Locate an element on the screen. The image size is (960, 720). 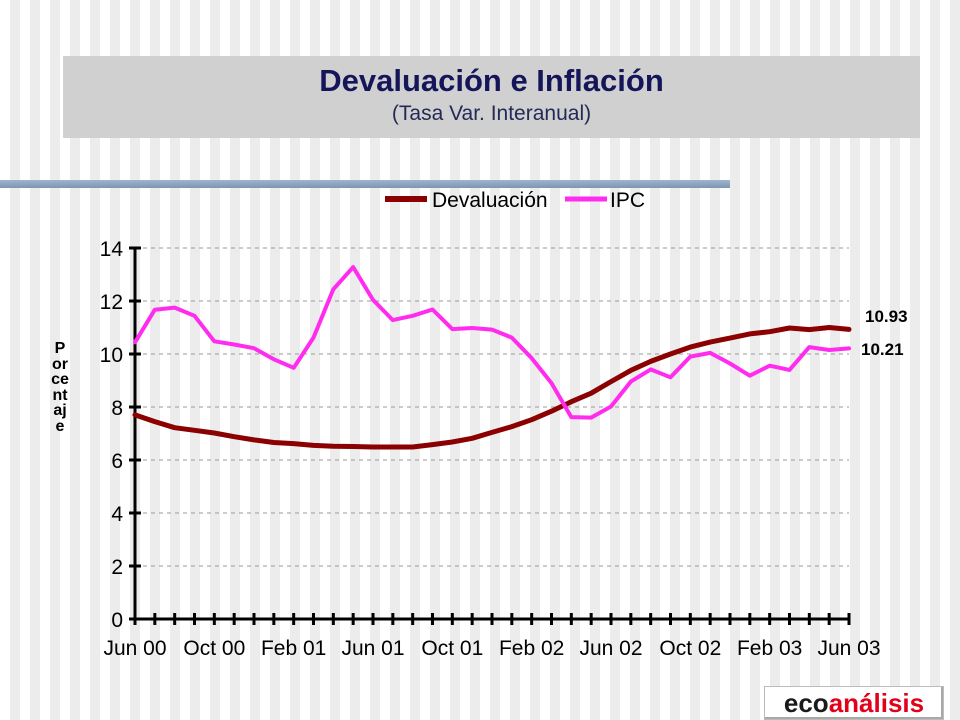
y-tick-label-4: 4 is located at coordinates (117, 514).